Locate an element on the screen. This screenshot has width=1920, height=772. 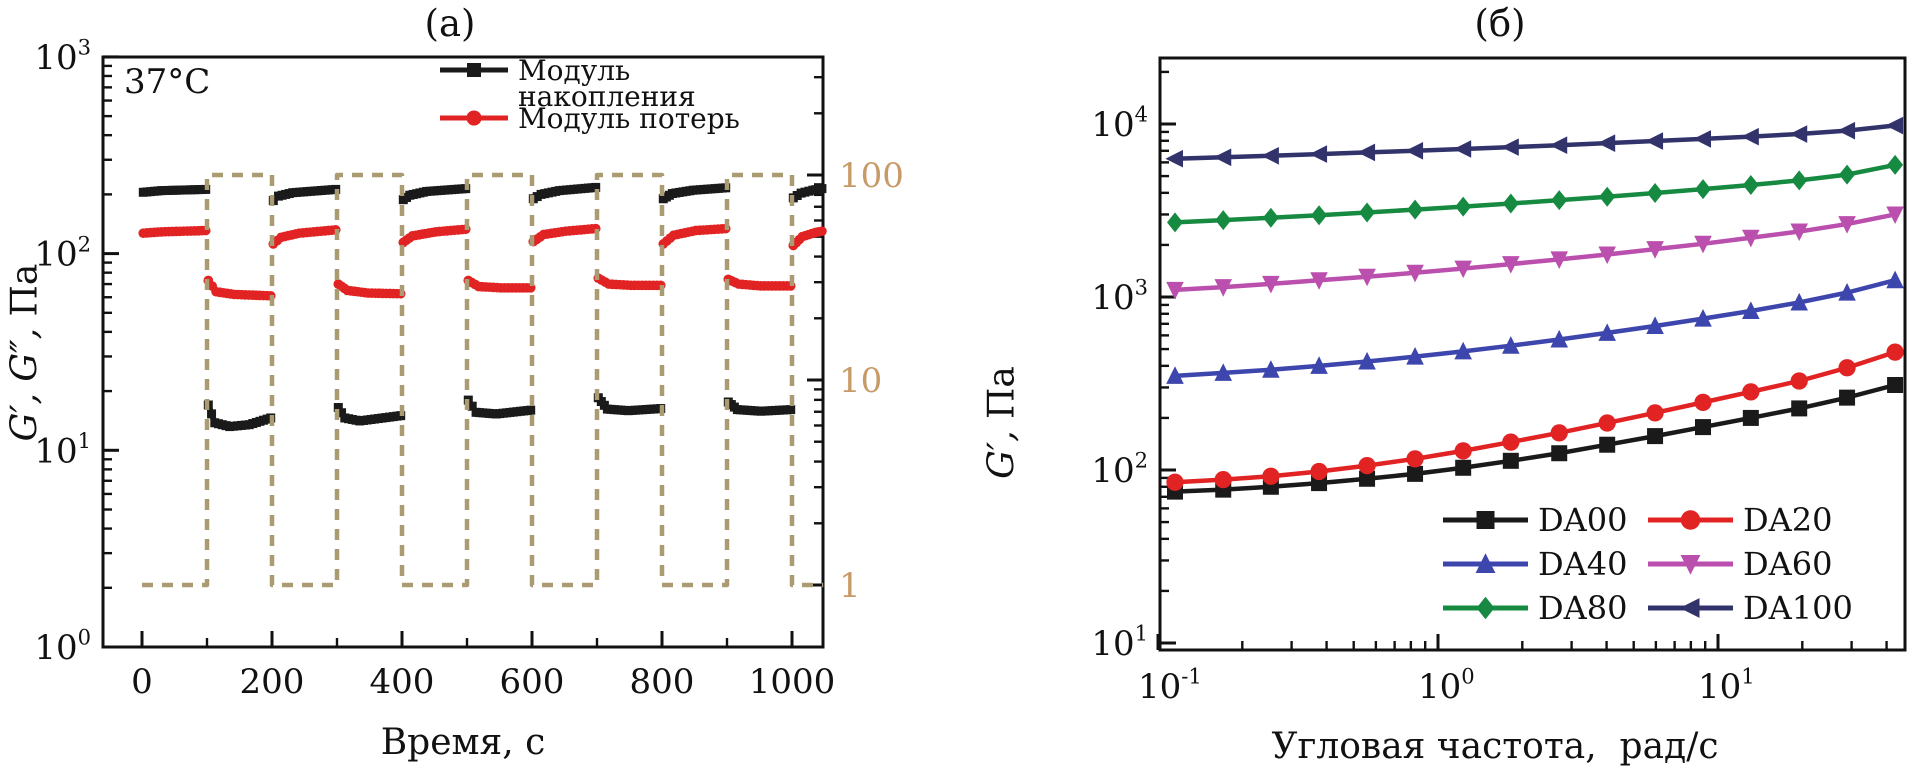
panel-a-x-tick-label: 1000 is located at coordinates (792, 682).